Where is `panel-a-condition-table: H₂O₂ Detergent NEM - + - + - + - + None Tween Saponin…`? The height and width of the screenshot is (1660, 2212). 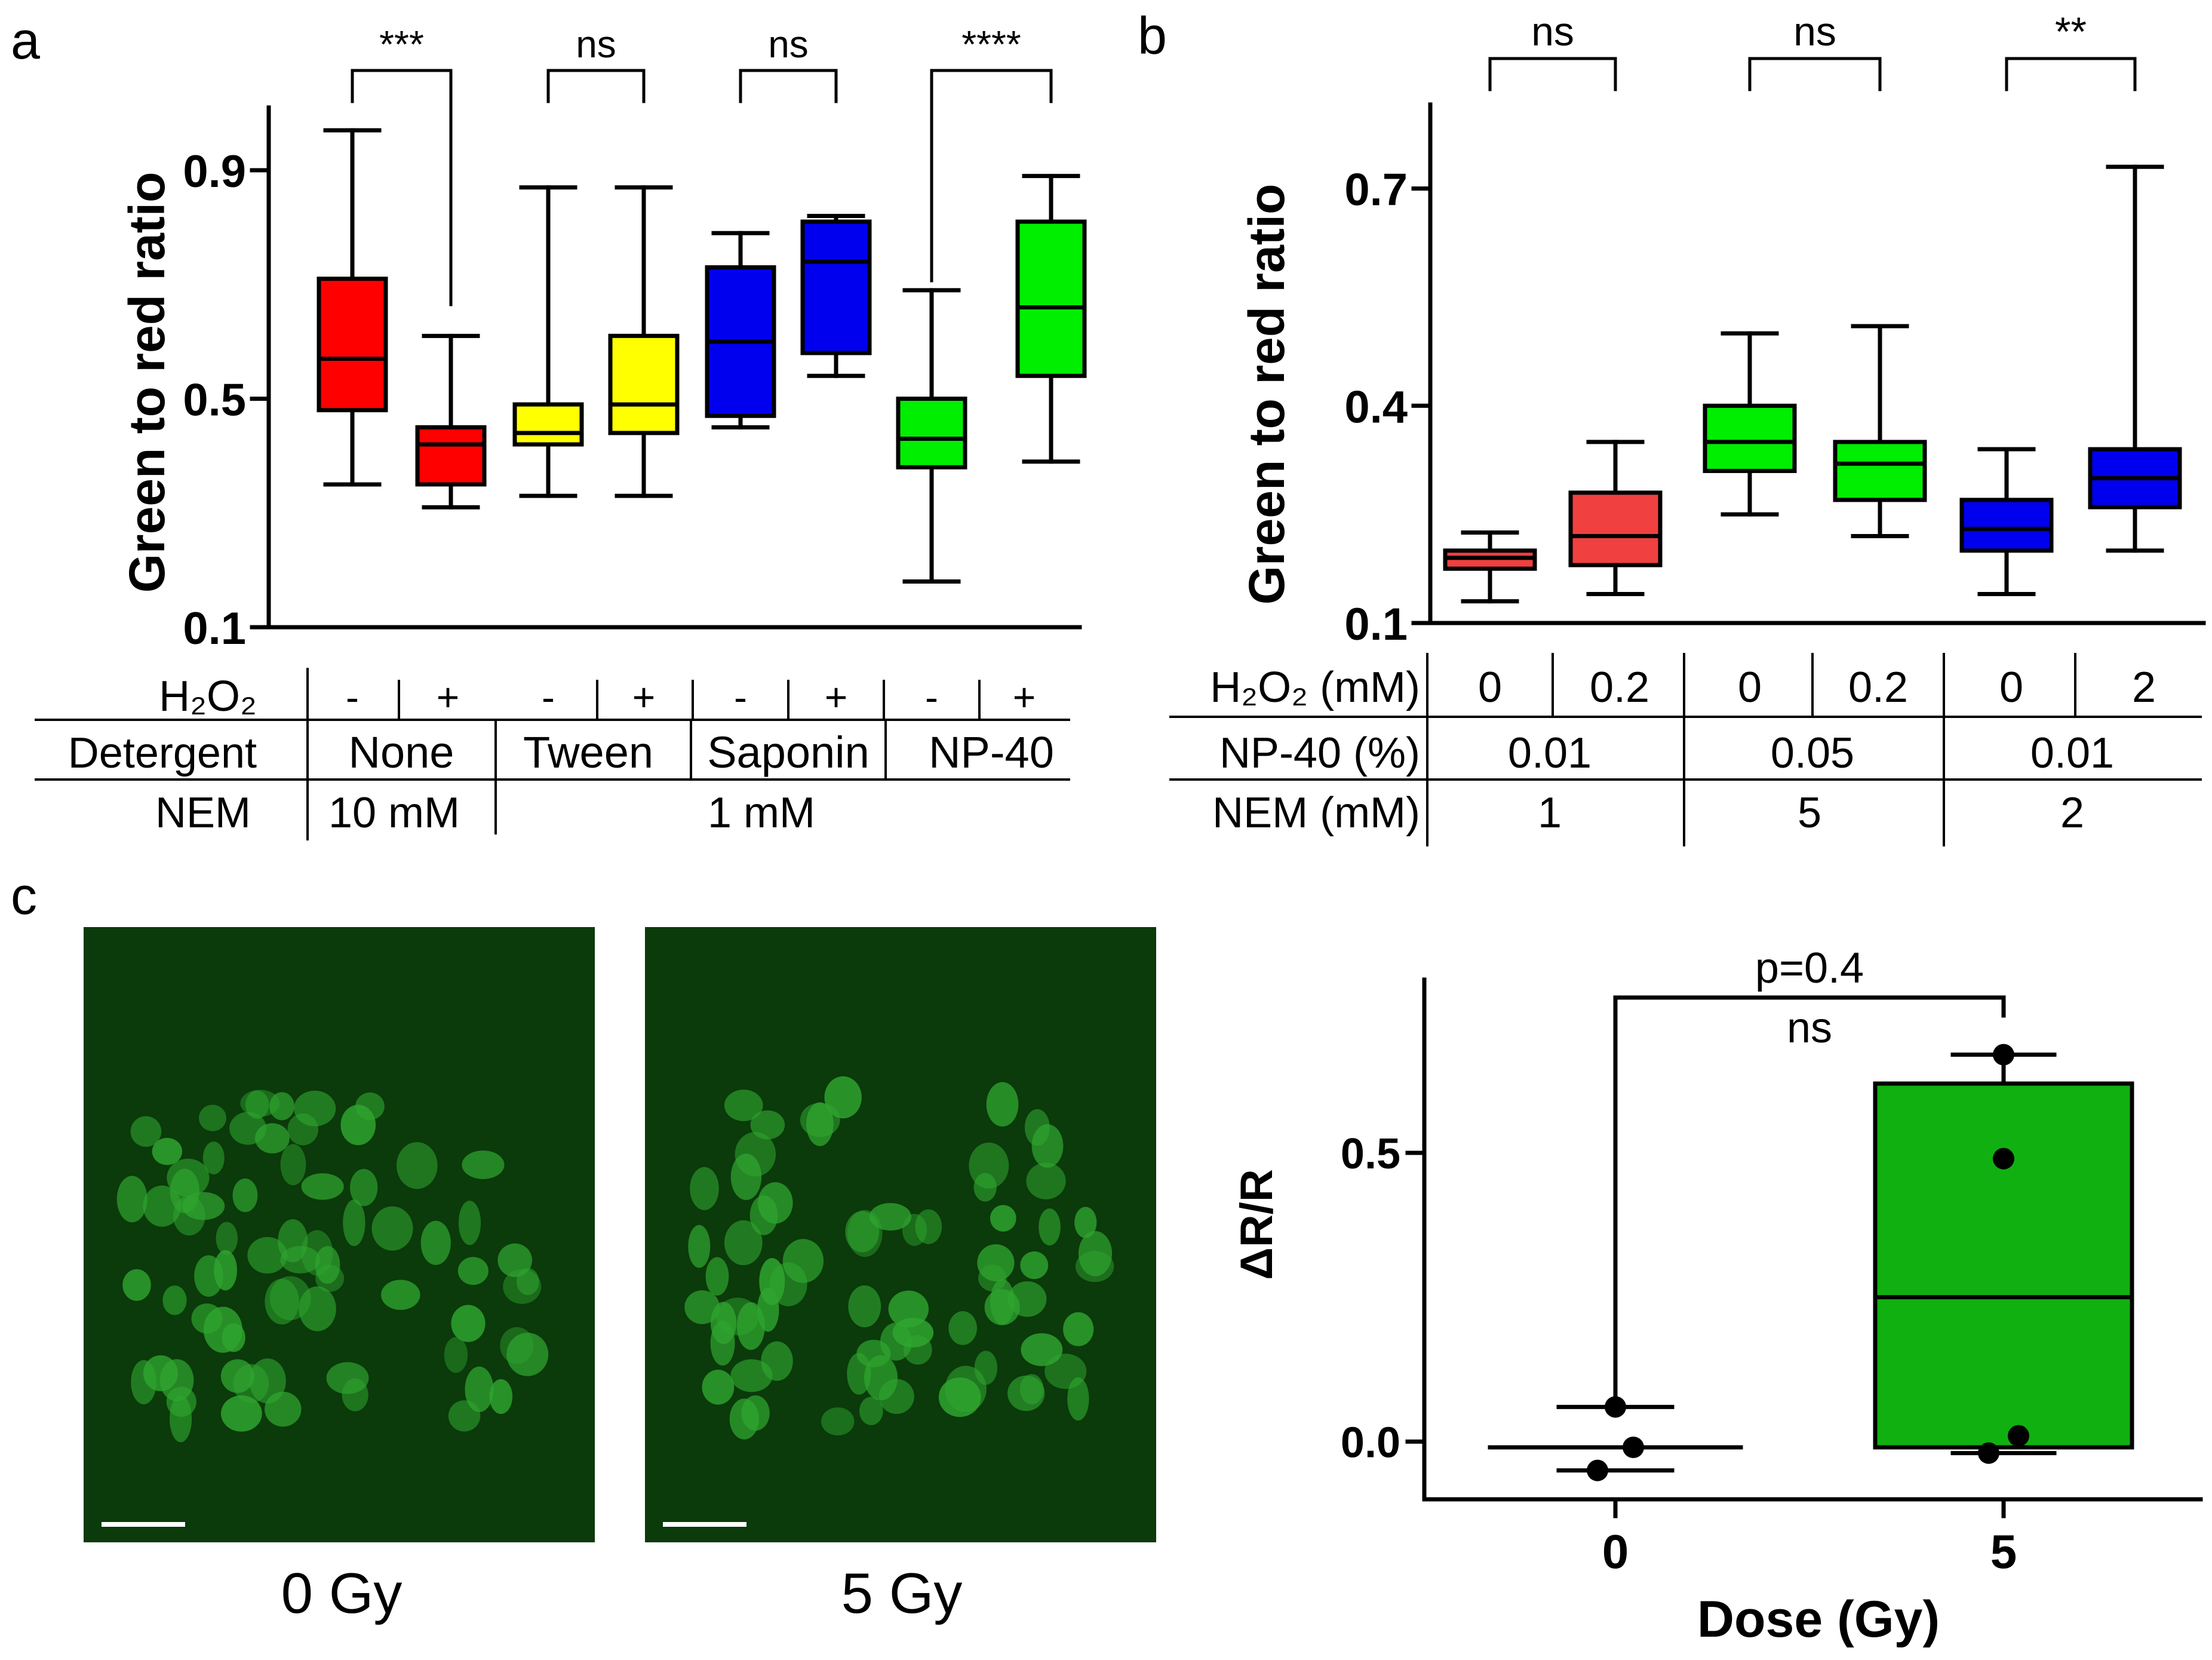 panel-a-condition-table: H₂O₂ Detergent NEM - + - + - + - + None Tween Saponin… is located at coordinates (552, 754).